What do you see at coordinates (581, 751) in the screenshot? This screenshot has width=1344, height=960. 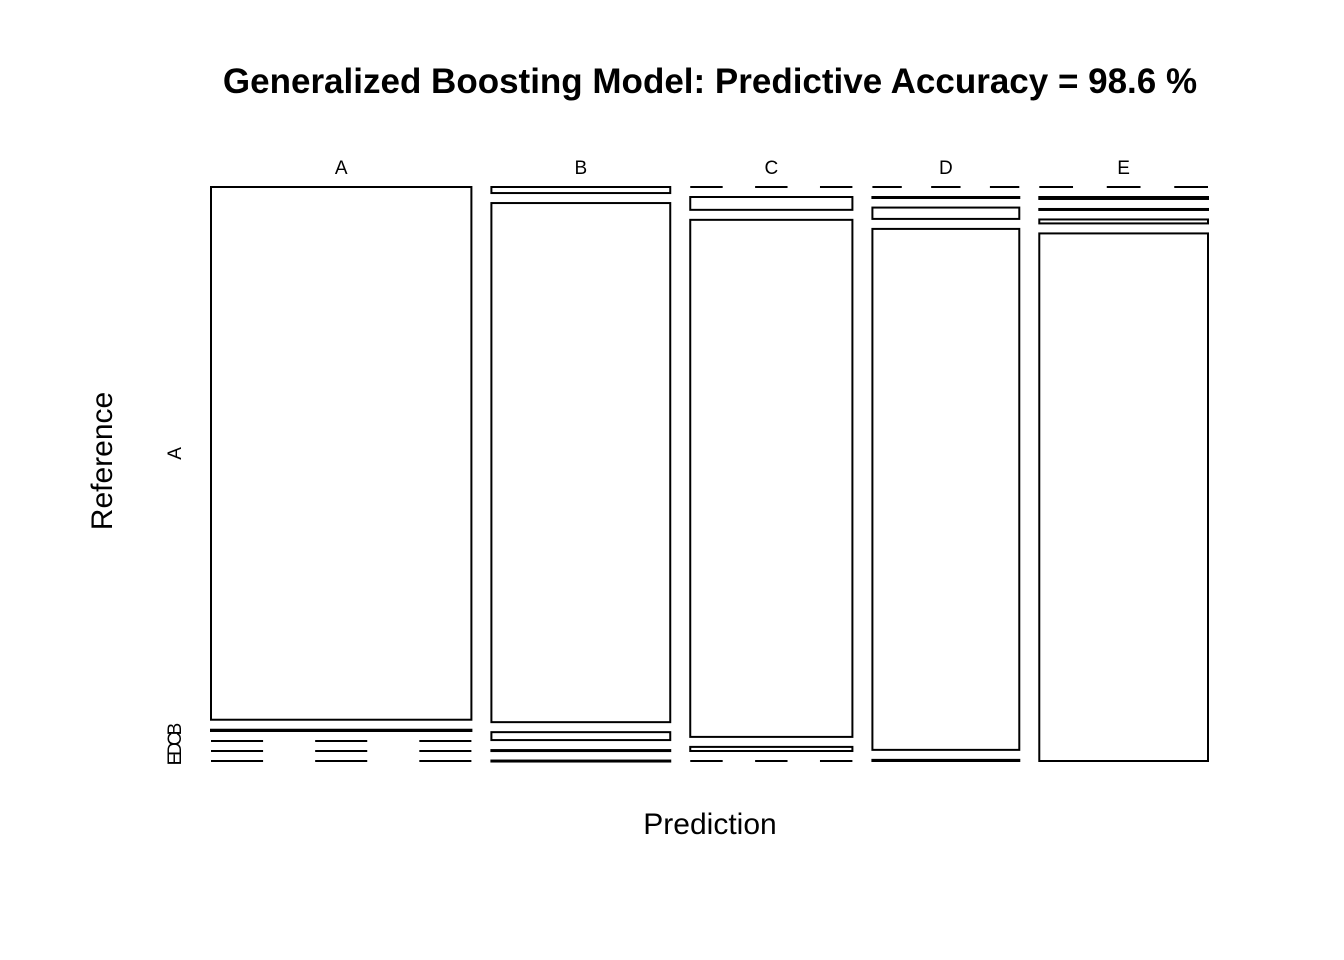 I see `mosaic-cell-b-d` at bounding box center [581, 751].